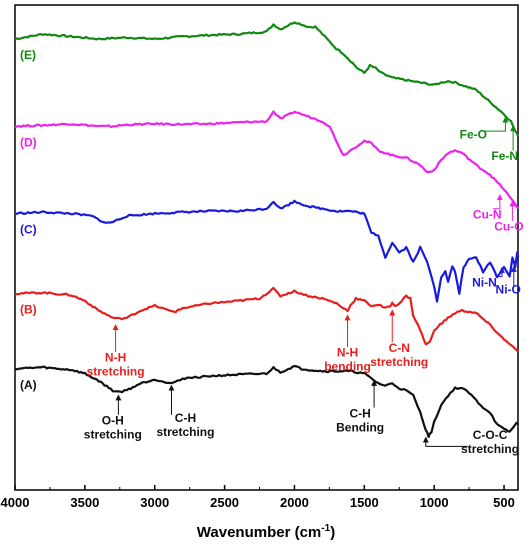  I want to click on annotation-label: O-H stretching, so click(113, 428).